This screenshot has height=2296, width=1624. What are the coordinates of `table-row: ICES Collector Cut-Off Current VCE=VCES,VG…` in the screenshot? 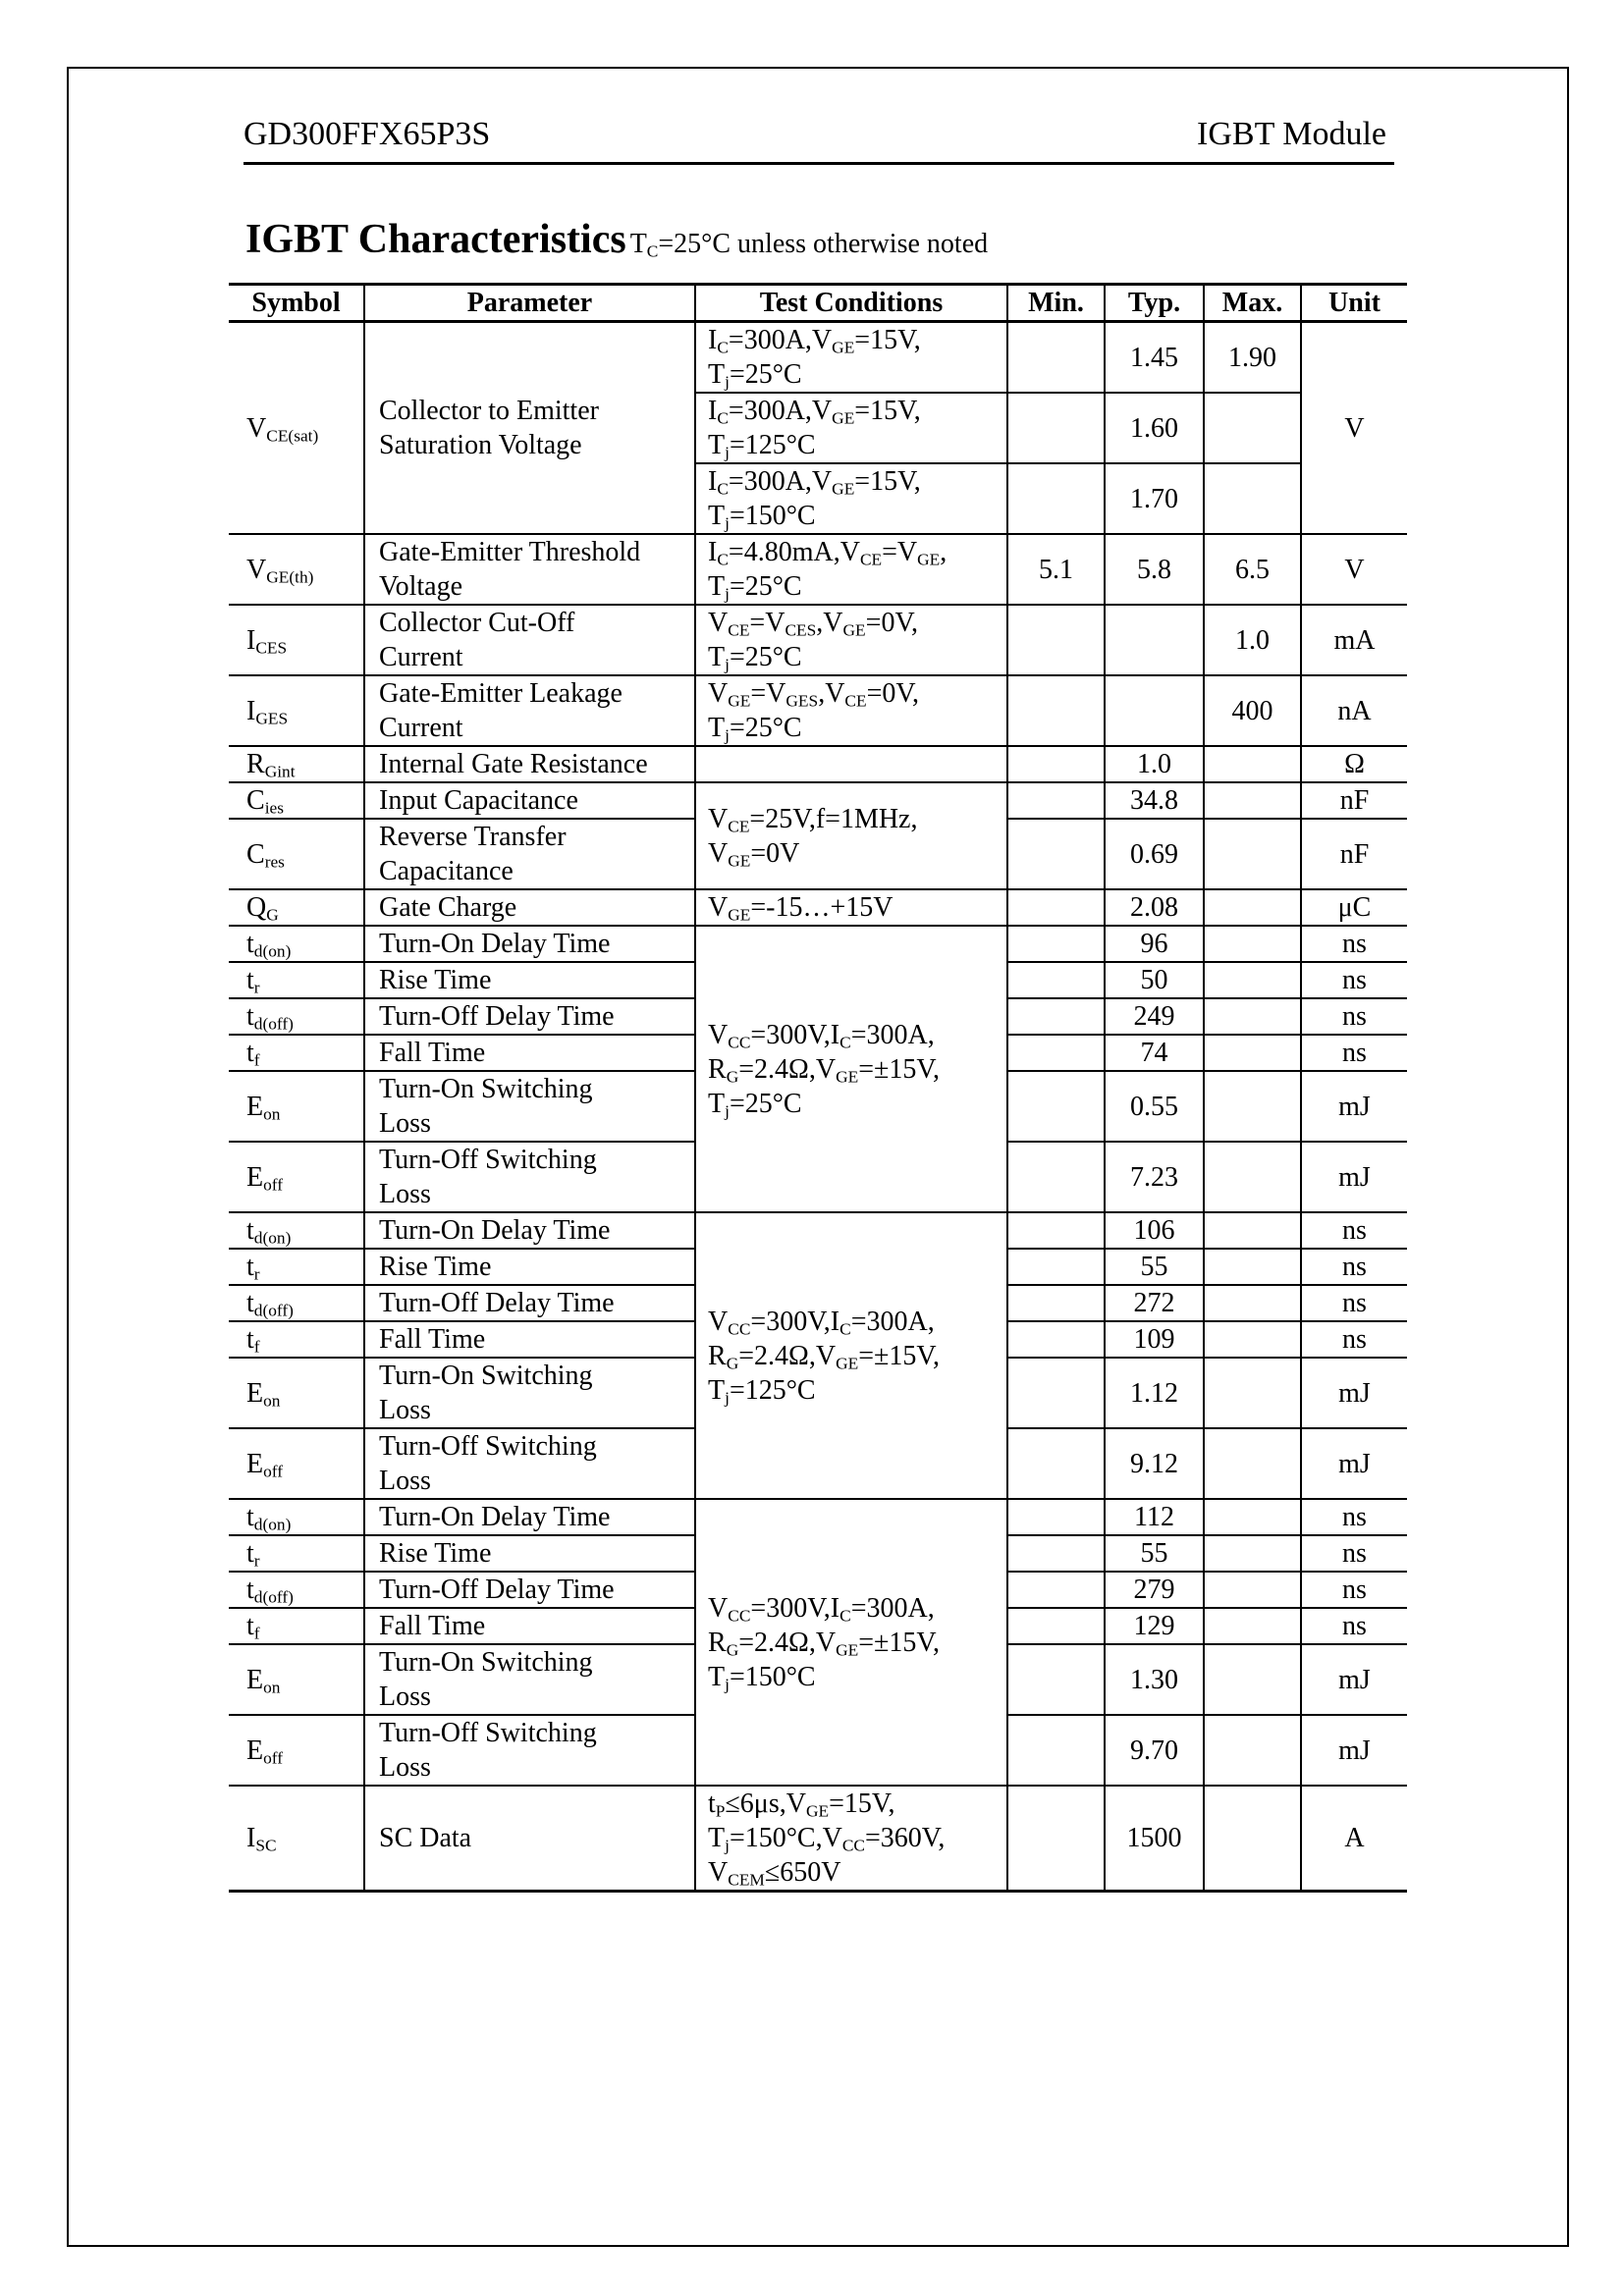 It's located at (818, 640).